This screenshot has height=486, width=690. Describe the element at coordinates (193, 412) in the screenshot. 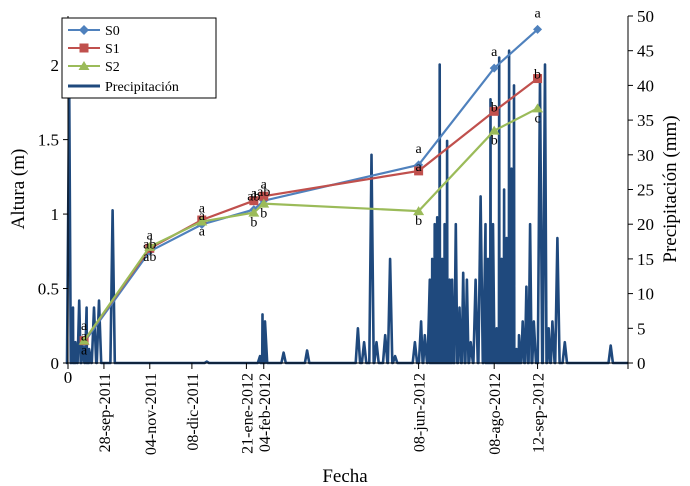

I see `x-tick-label: 08-dic-2011` at that location.